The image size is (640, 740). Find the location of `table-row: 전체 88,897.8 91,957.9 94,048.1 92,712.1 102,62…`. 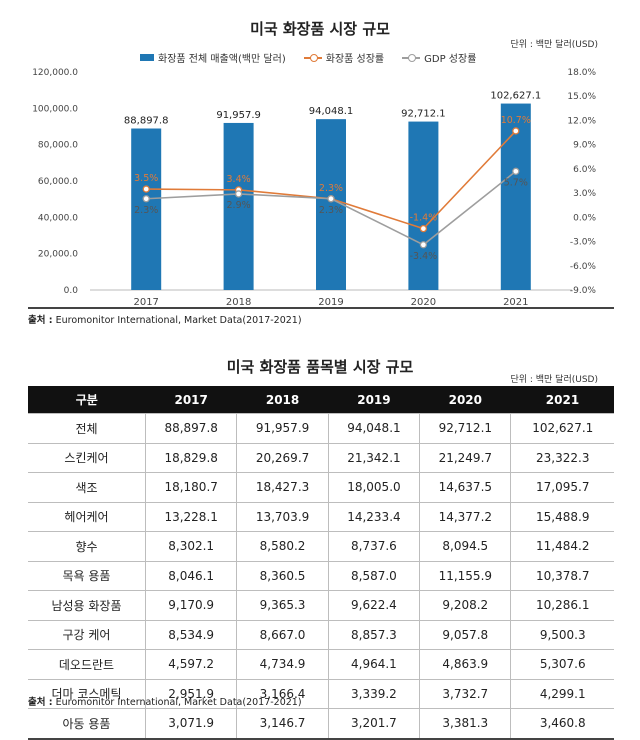

table-row: 전체 88,897.8 91,957.9 94,048.1 92,712.1 102,62… is located at coordinates (321, 428).